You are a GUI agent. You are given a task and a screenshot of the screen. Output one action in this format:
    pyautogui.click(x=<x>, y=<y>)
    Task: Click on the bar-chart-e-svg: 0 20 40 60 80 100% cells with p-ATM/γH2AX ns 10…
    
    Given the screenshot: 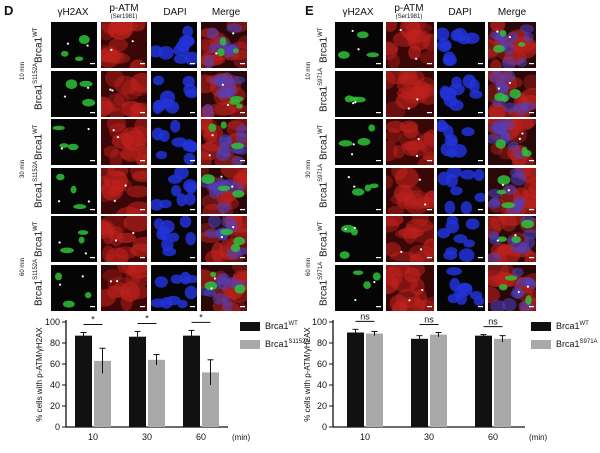 What is the action you would take?
    pyautogui.click(x=425, y=376)
    